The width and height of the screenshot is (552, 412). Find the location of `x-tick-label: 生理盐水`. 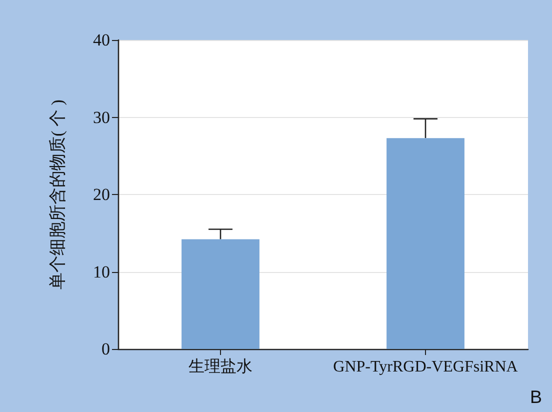

x-tick-label: 生理盐水 is located at coordinates (220, 367).